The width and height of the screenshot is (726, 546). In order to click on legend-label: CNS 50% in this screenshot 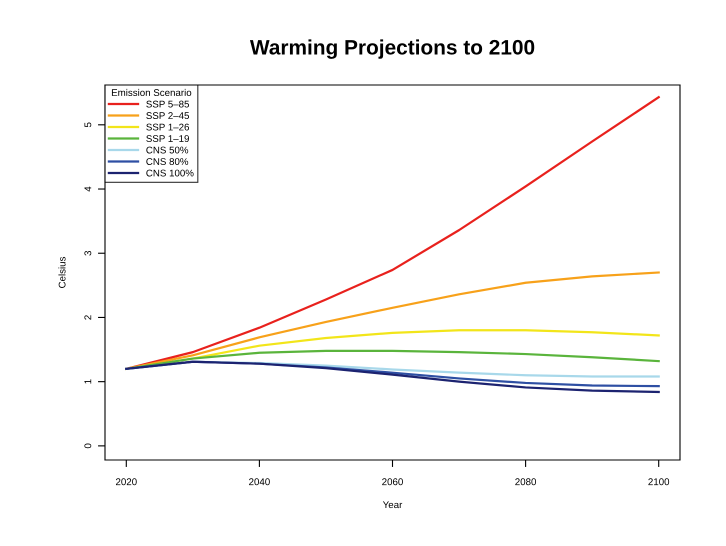, I will do `click(167, 150)`.